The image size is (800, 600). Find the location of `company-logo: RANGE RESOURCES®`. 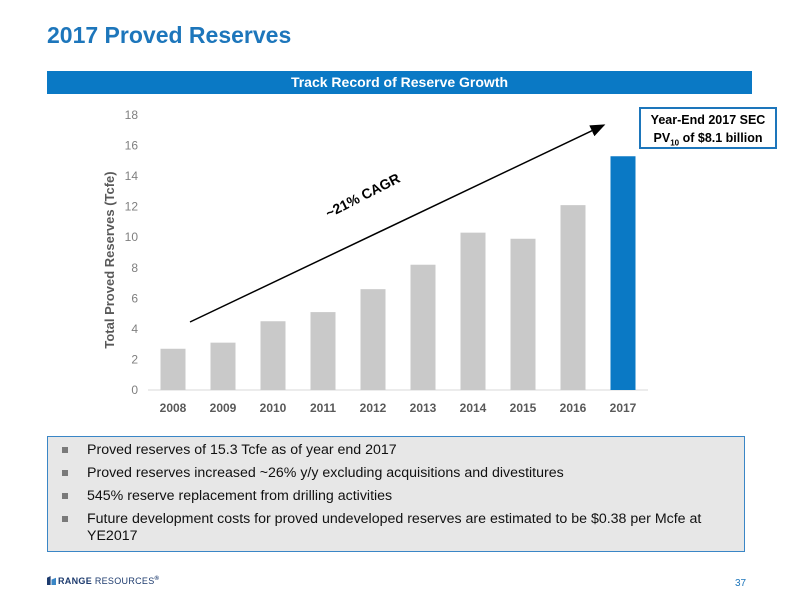

company-logo: RANGE RESOURCES® is located at coordinates (103, 581).